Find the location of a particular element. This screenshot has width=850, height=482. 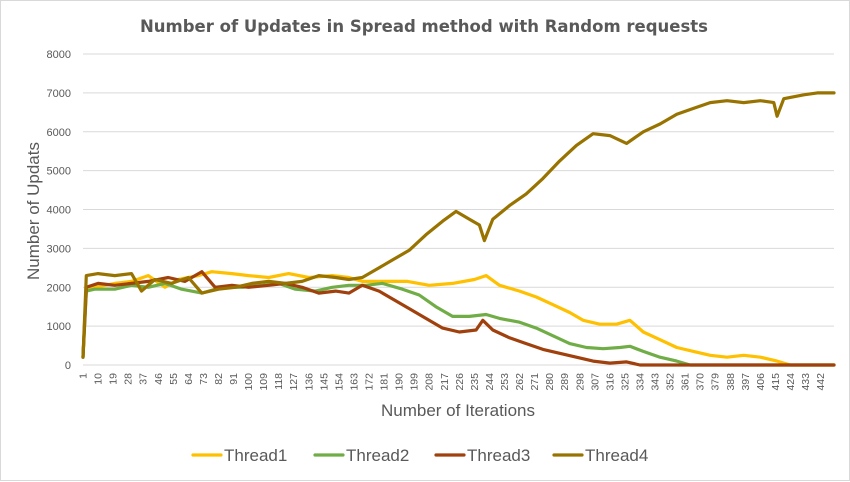

x-tick-label: 289 is located at coordinates (565, 382).